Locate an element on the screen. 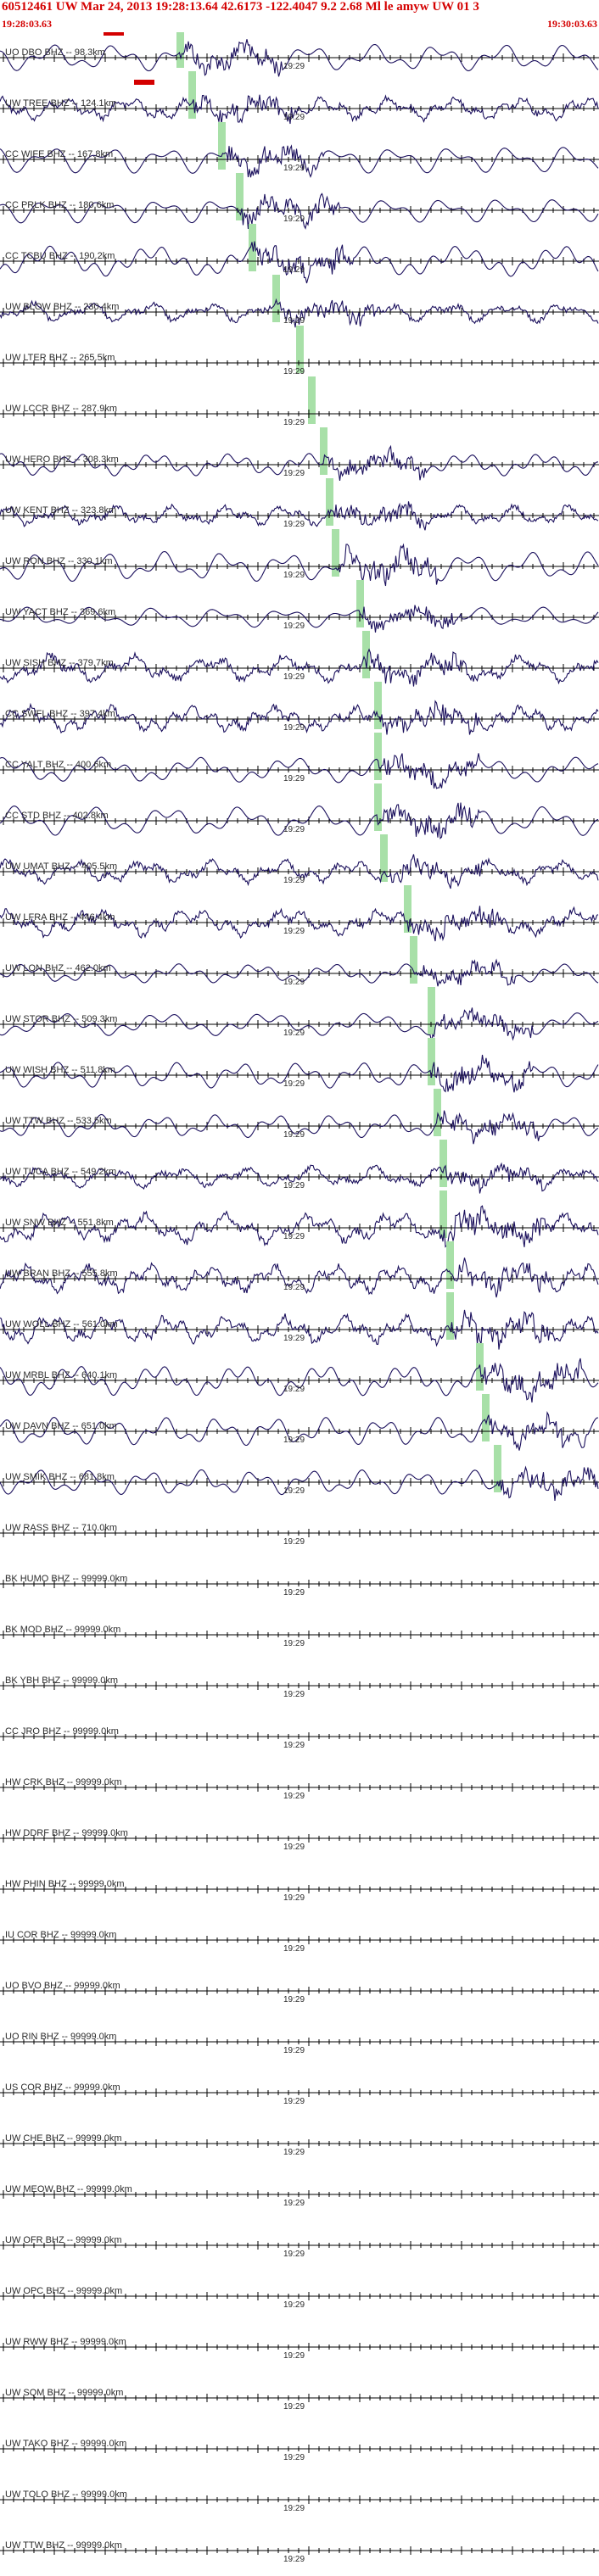  channel-row: UW LTER BHZ -- 265.5km 19:29 is located at coordinates (299, 351).